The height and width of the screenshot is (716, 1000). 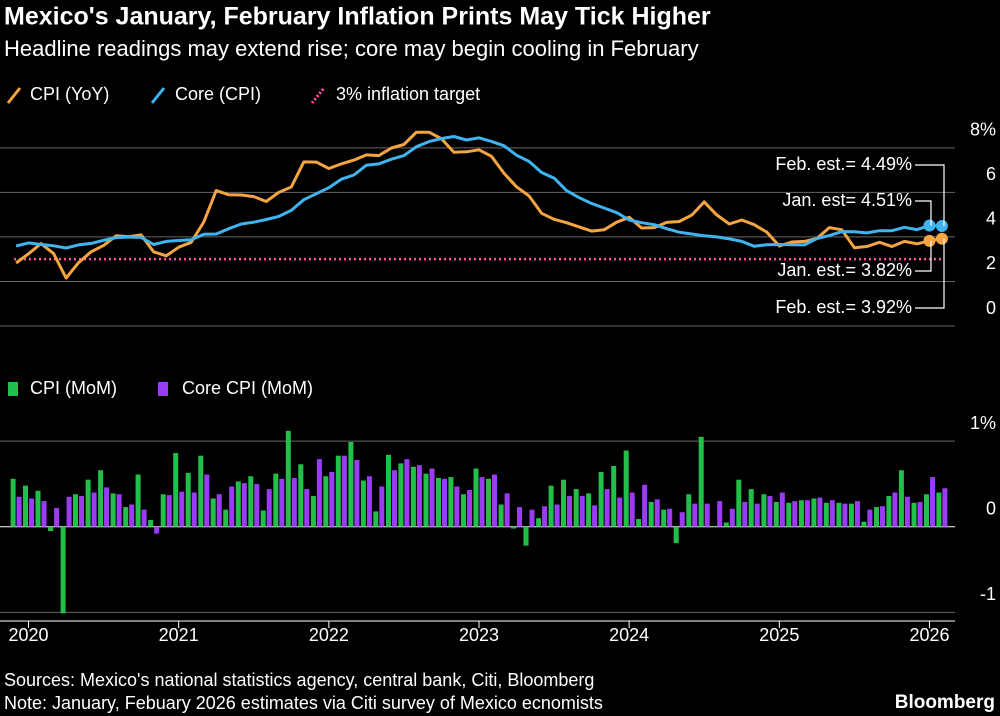 What do you see at coordinates (479, 635) in the screenshot?
I see `x-tick-label: 2023` at bounding box center [479, 635].